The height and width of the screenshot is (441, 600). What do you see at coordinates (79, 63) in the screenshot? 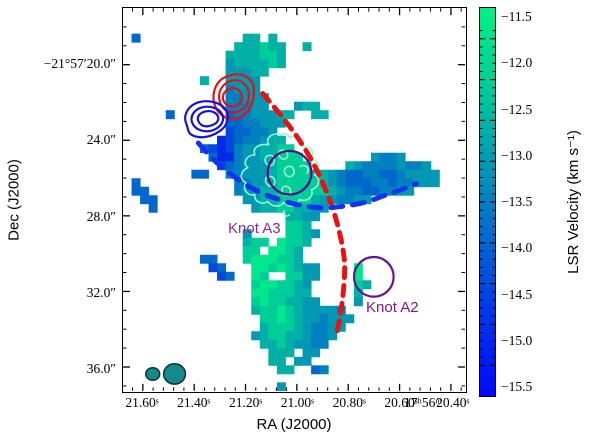
I see `y-tick-label: −21°57′20.0″` at bounding box center [79, 63].